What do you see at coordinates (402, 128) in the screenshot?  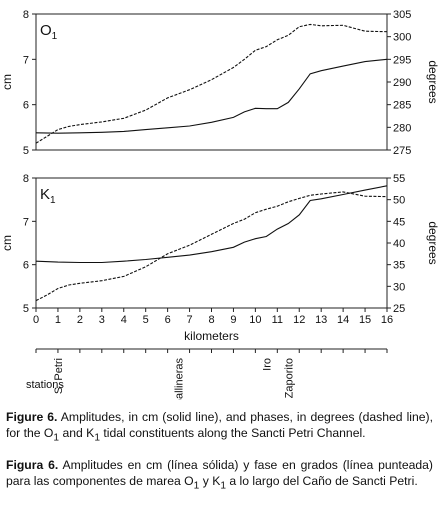 I see `y-tick-label-right: 280` at bounding box center [402, 128].